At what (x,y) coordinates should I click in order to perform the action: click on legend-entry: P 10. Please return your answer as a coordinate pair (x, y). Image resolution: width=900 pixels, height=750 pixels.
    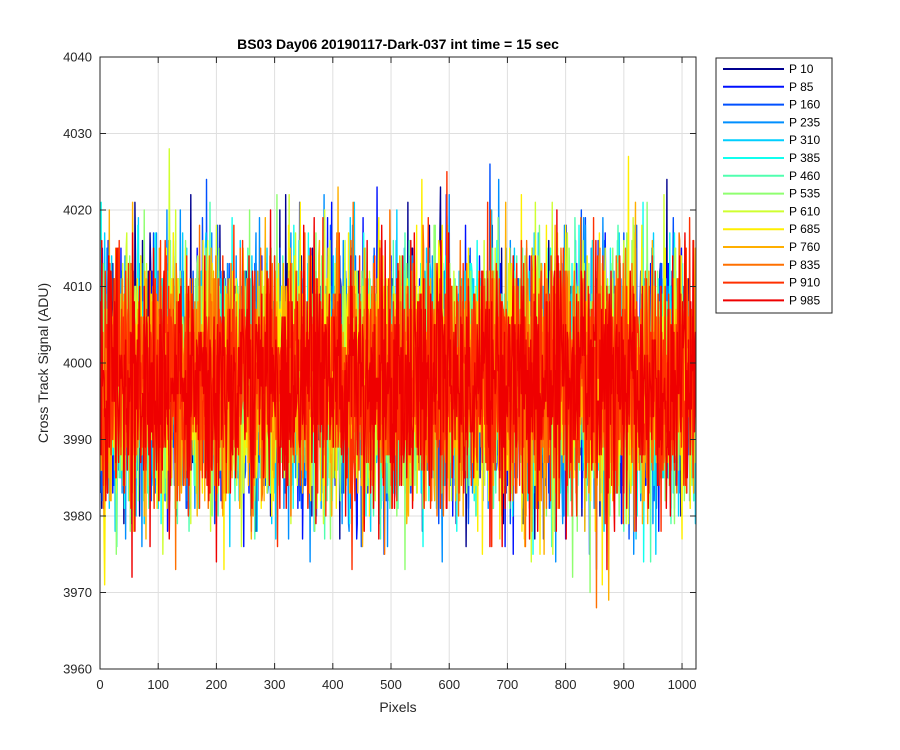
    Looking at the image, I should click on (801, 69).